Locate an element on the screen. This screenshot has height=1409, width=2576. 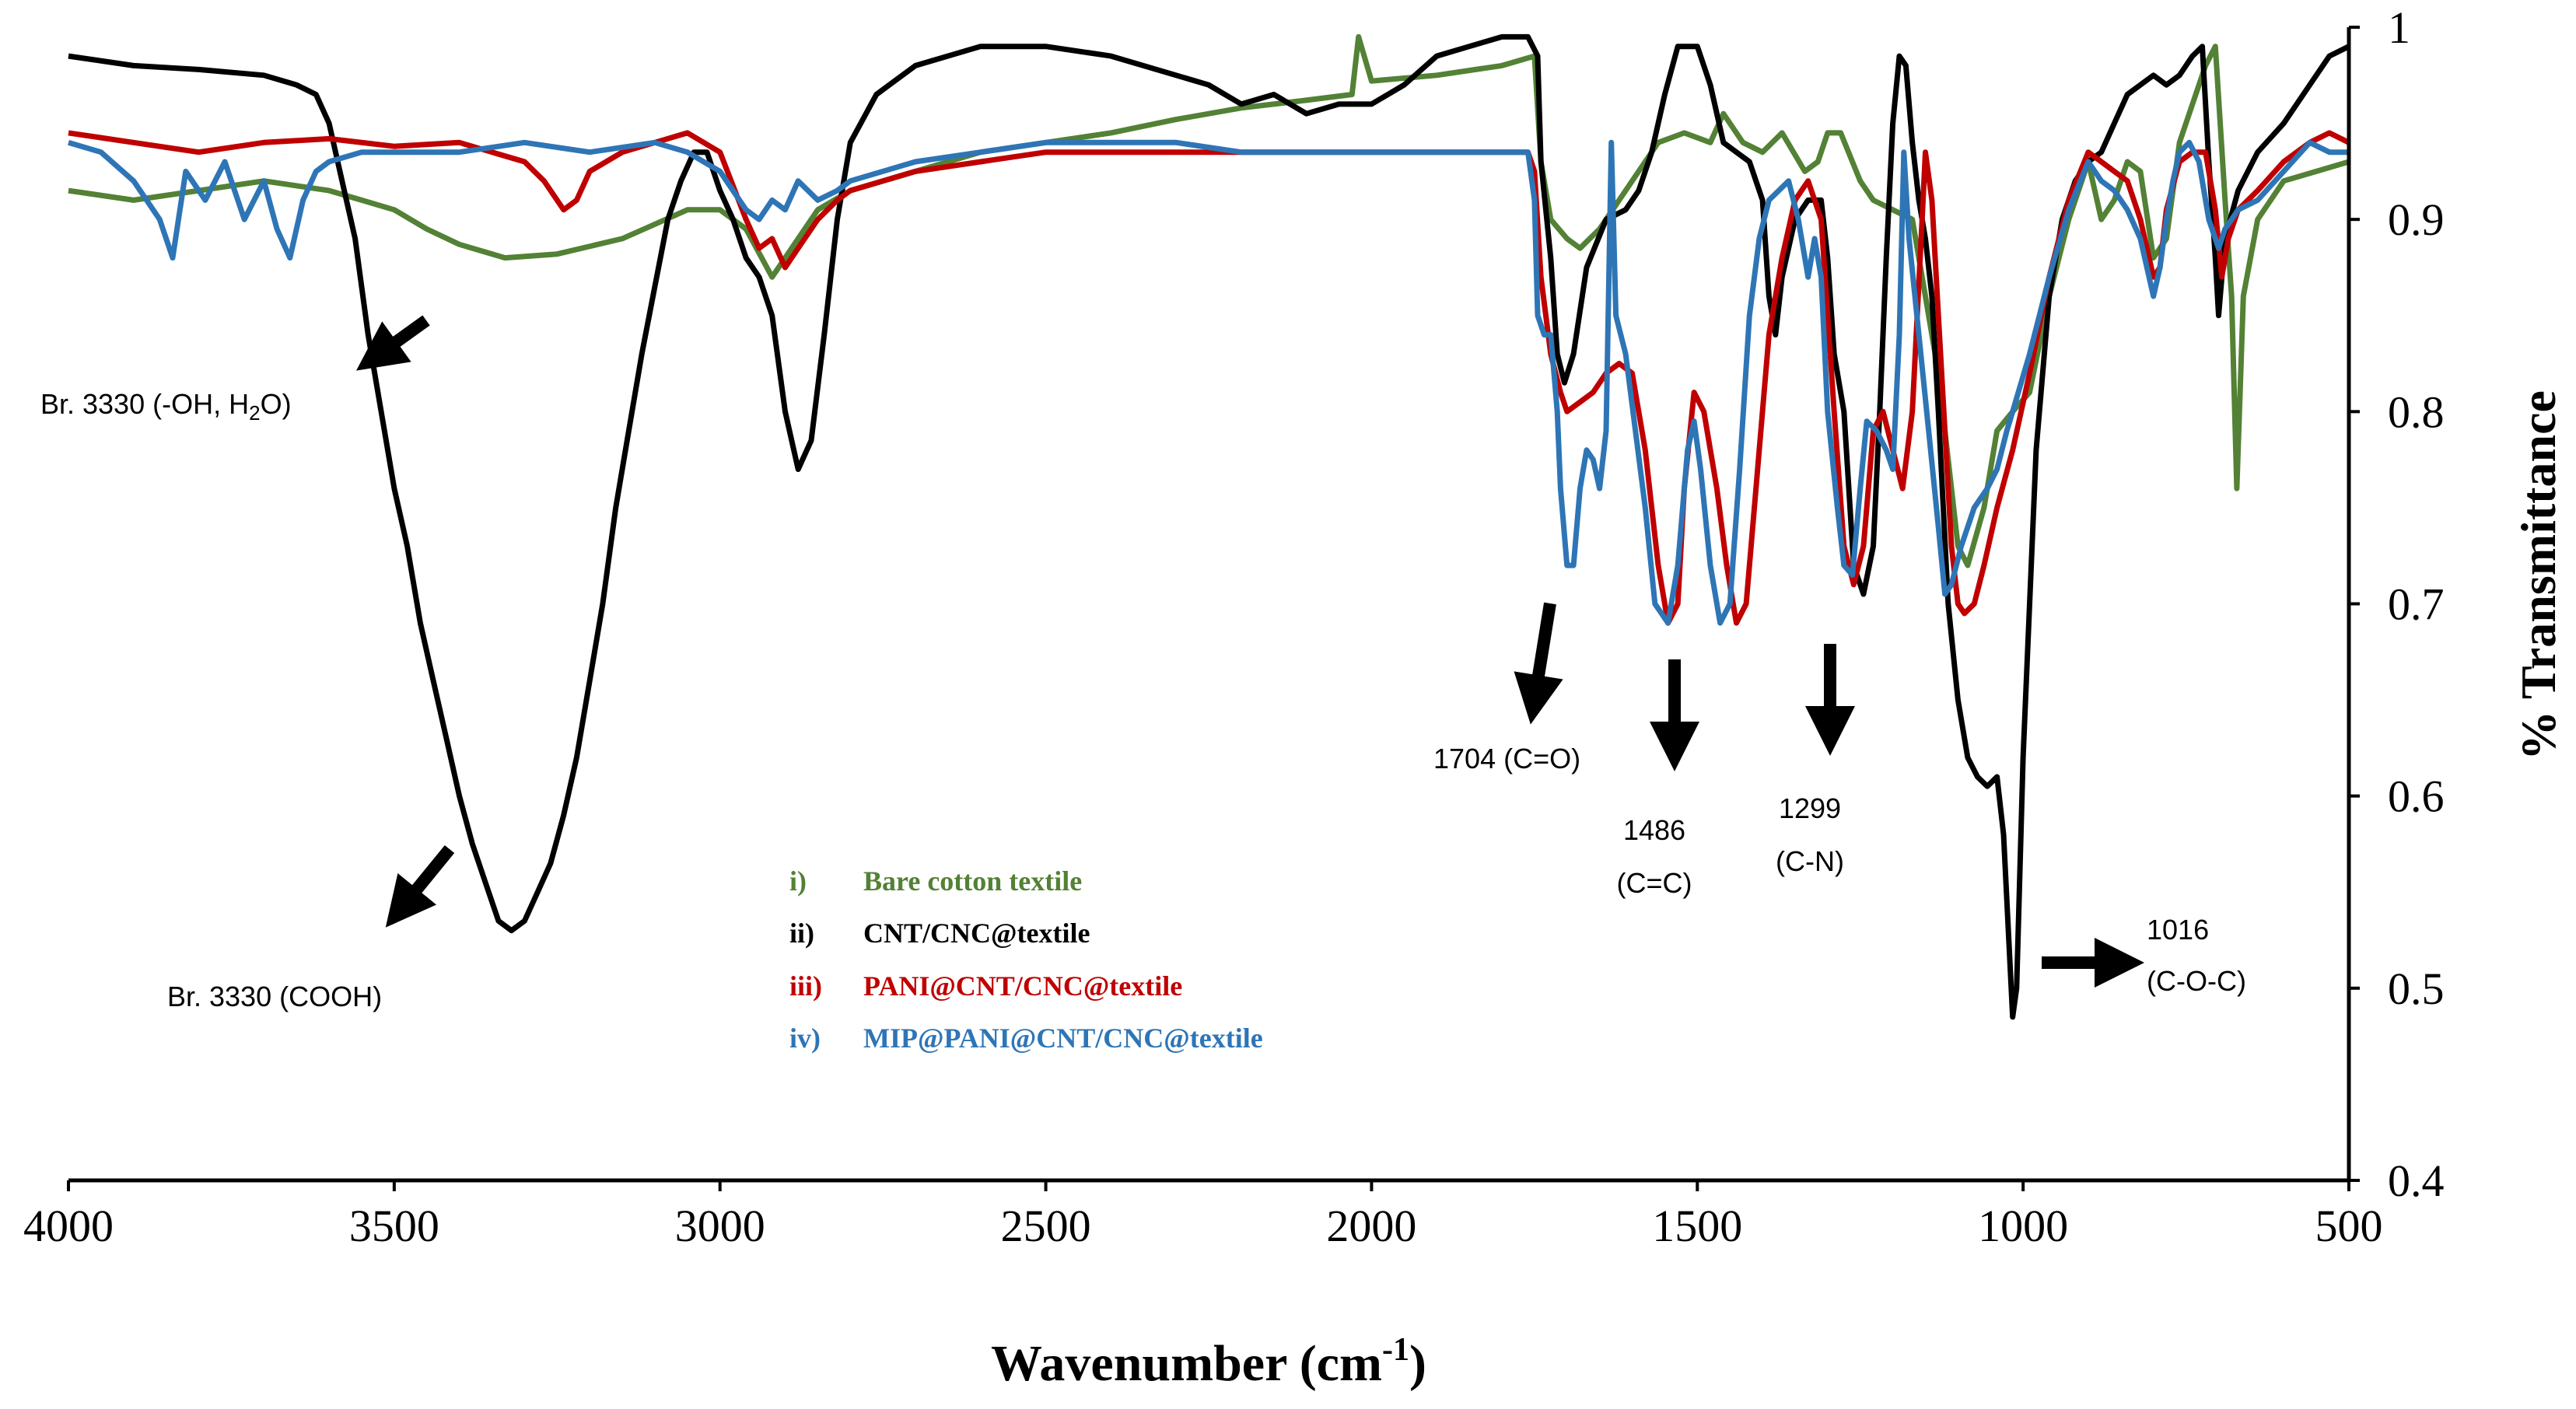
annotation-cn-2: (C-N) is located at coordinates (1810, 861).